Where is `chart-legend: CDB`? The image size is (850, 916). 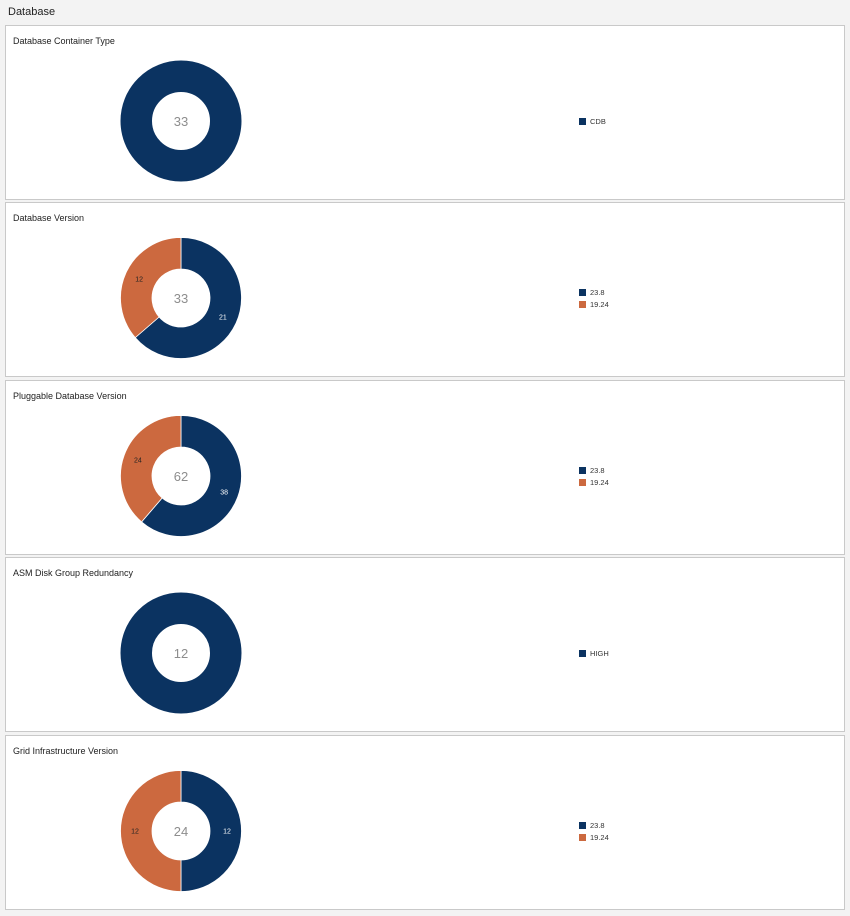 chart-legend: CDB is located at coordinates (592, 121).